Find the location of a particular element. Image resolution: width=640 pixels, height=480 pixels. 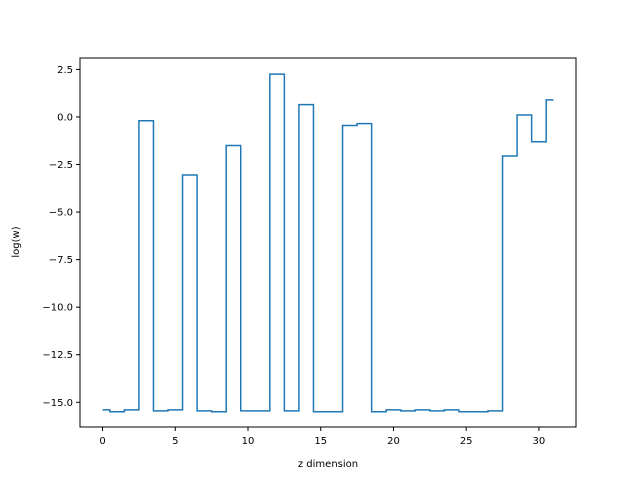

x-tick-label: 30 is located at coordinates (539, 441).